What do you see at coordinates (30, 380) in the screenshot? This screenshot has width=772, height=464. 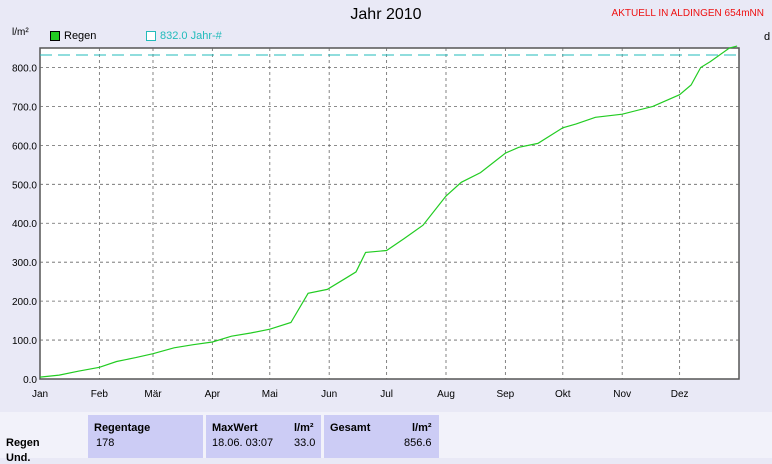 I see `y-tick-label: 0.0` at bounding box center [30, 380].